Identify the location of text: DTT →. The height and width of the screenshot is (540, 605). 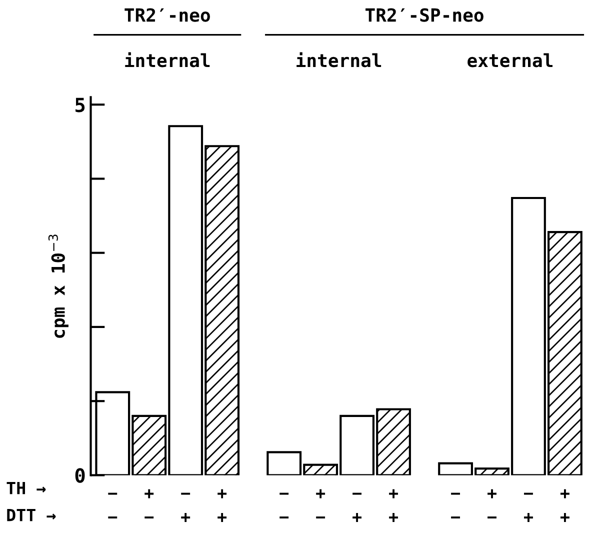
(31, 515).